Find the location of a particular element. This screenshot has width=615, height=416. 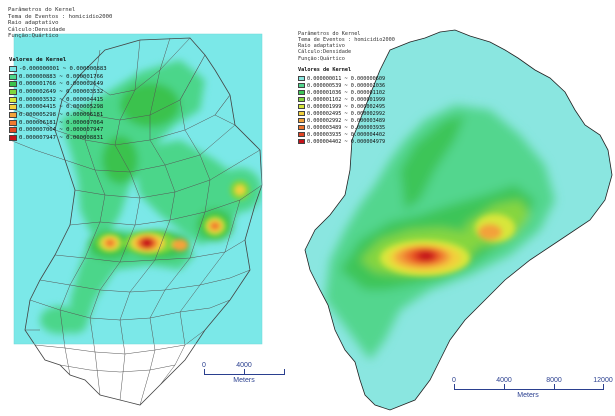

legend-label: 0.000001766 ~ 0.000002649 is located at coordinates (61, 84).